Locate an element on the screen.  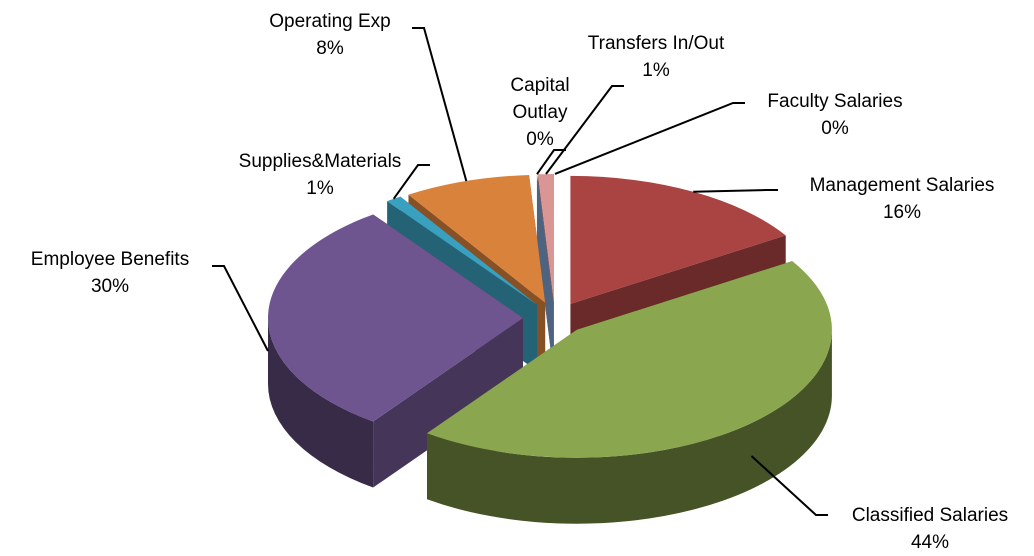
category-name: Classified Salaries is located at coordinates (930, 515).